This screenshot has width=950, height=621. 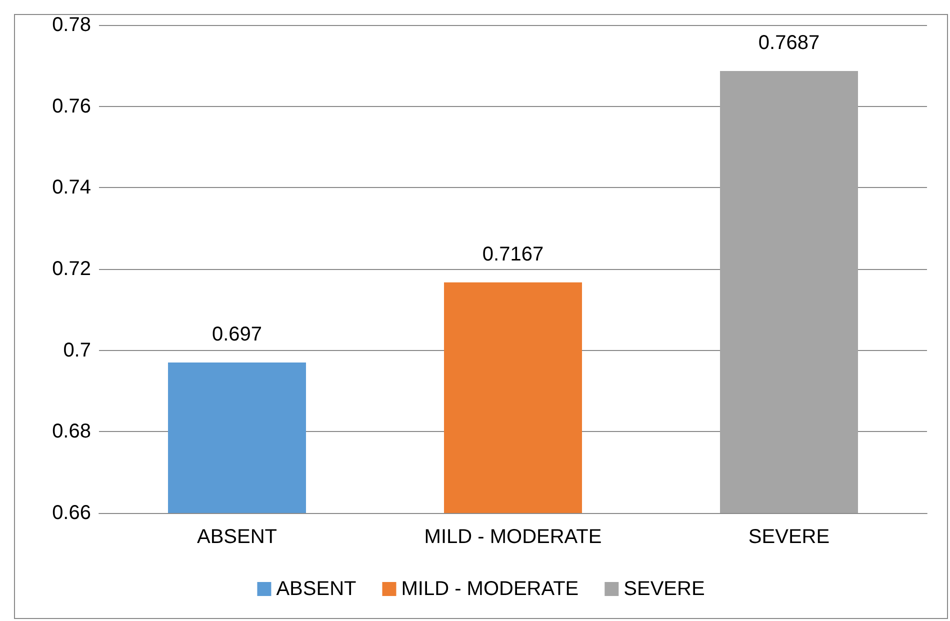 I want to click on data-label: 0.7167, so click(x=513, y=254).